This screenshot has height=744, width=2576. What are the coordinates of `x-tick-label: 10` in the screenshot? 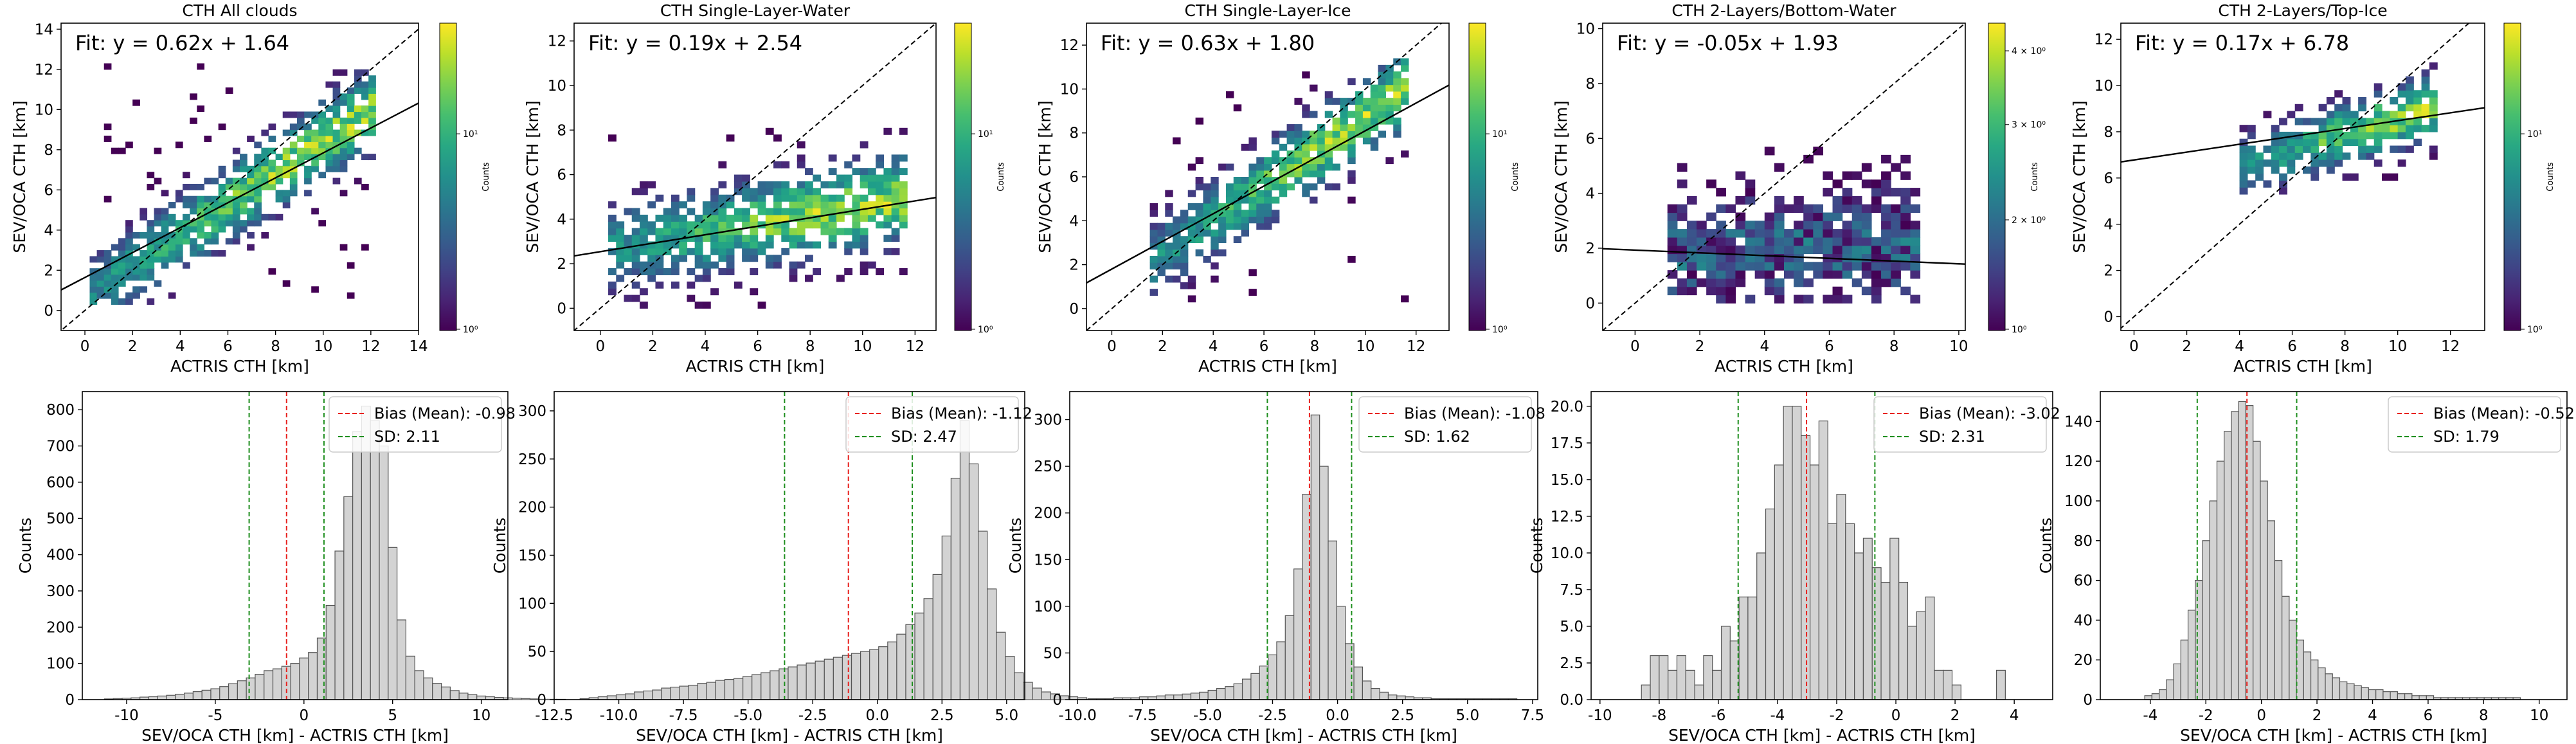 It's located at (1958, 346).